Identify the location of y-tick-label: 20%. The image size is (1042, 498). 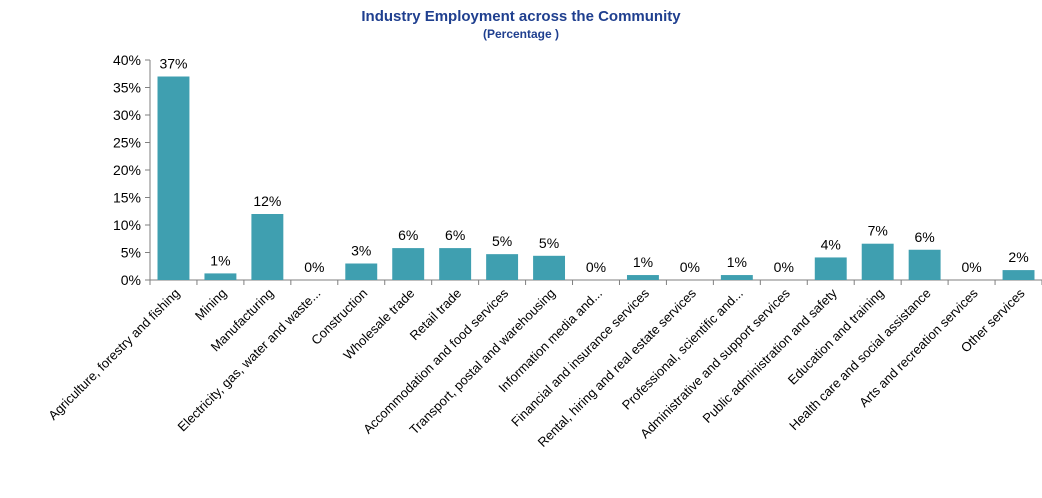
(127, 170).